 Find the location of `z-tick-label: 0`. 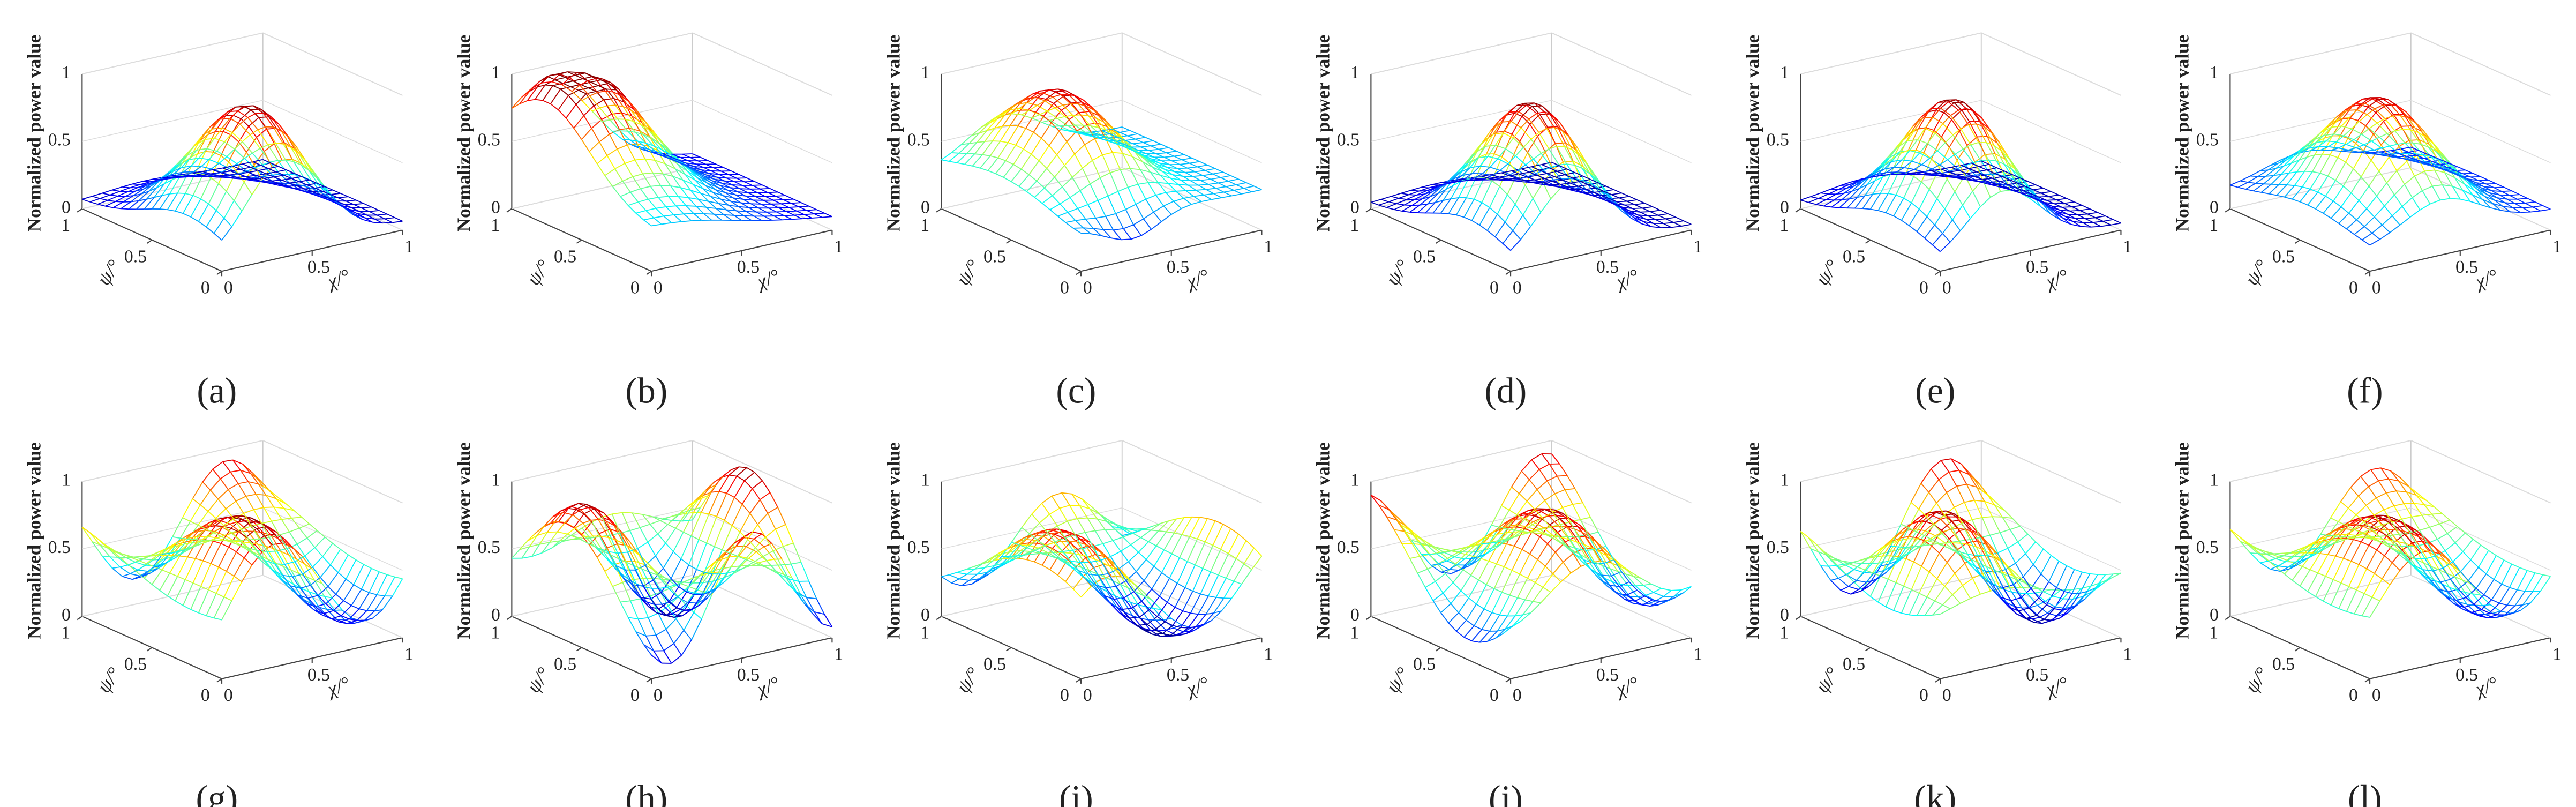

z-tick-label: 0 is located at coordinates (925, 207).